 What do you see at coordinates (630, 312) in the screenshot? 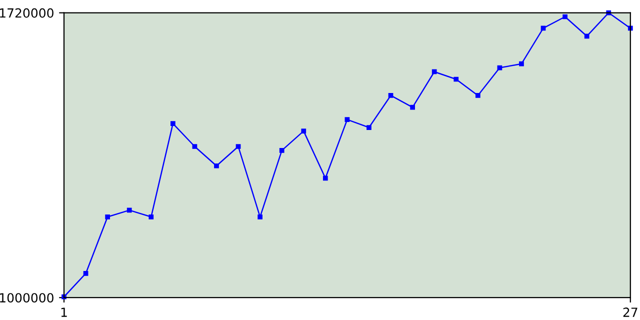
I see `x-tick-label: 27` at bounding box center [630, 312].